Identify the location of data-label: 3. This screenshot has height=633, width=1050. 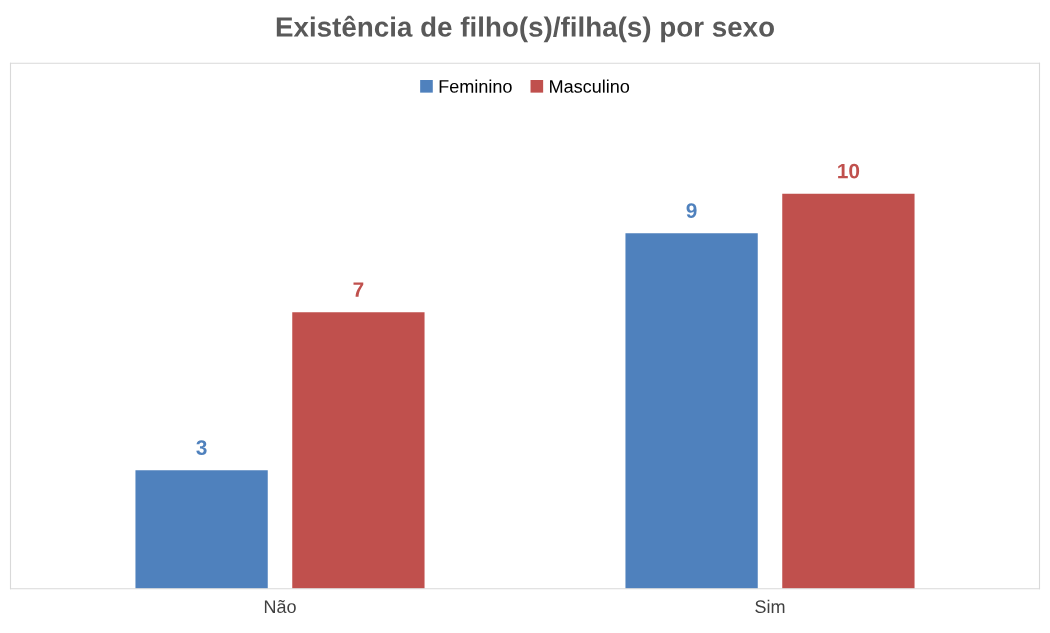
(201, 447).